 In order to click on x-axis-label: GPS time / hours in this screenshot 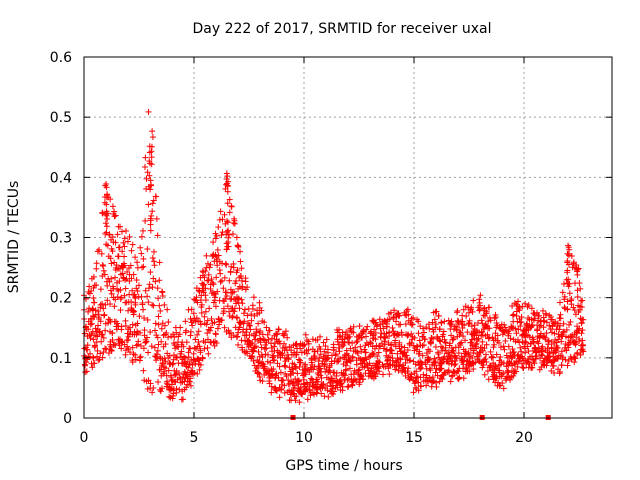, I will do `click(343, 466)`.